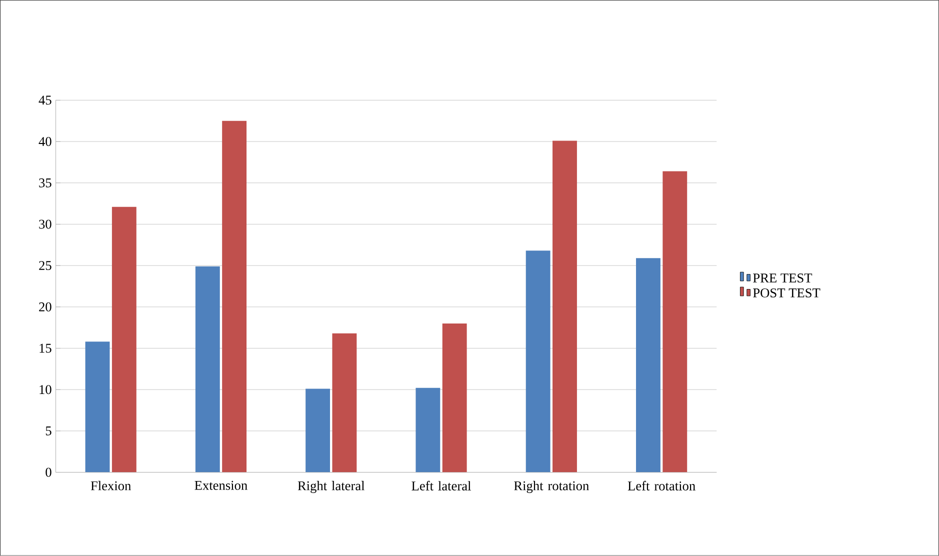 This screenshot has height=556, width=939. I want to click on y-tick-label: 40, so click(45, 141).